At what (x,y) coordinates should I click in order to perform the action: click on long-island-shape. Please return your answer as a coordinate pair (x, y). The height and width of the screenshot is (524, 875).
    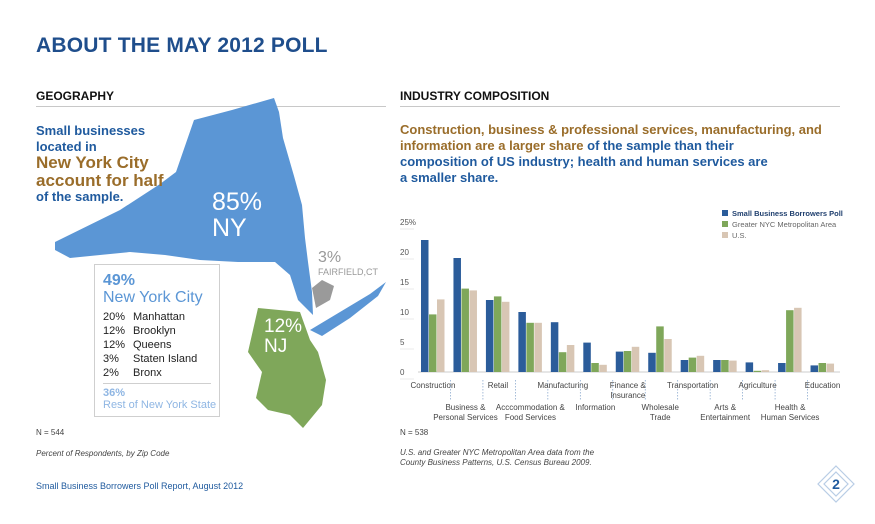
    Looking at the image, I should click on (348, 309).